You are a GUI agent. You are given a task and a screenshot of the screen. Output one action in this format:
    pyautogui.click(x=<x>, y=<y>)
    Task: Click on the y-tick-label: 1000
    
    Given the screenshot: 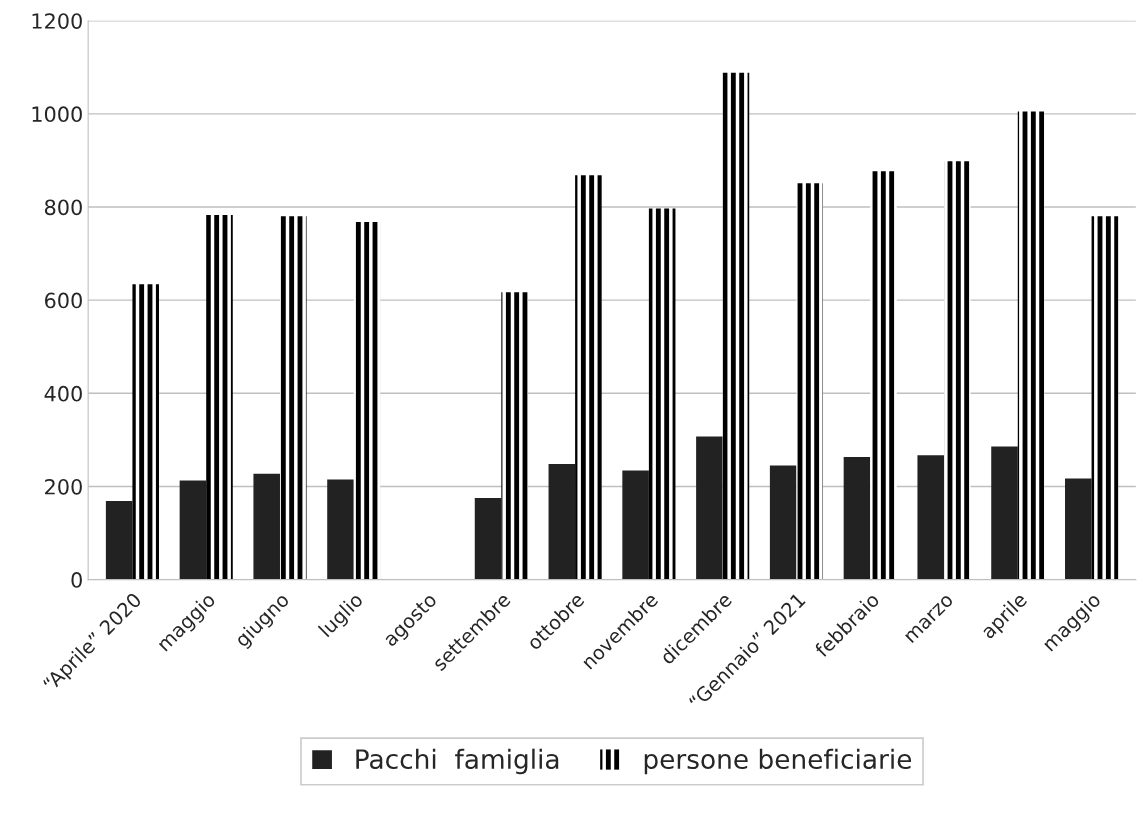 What is the action you would take?
    pyautogui.click(x=57, y=114)
    